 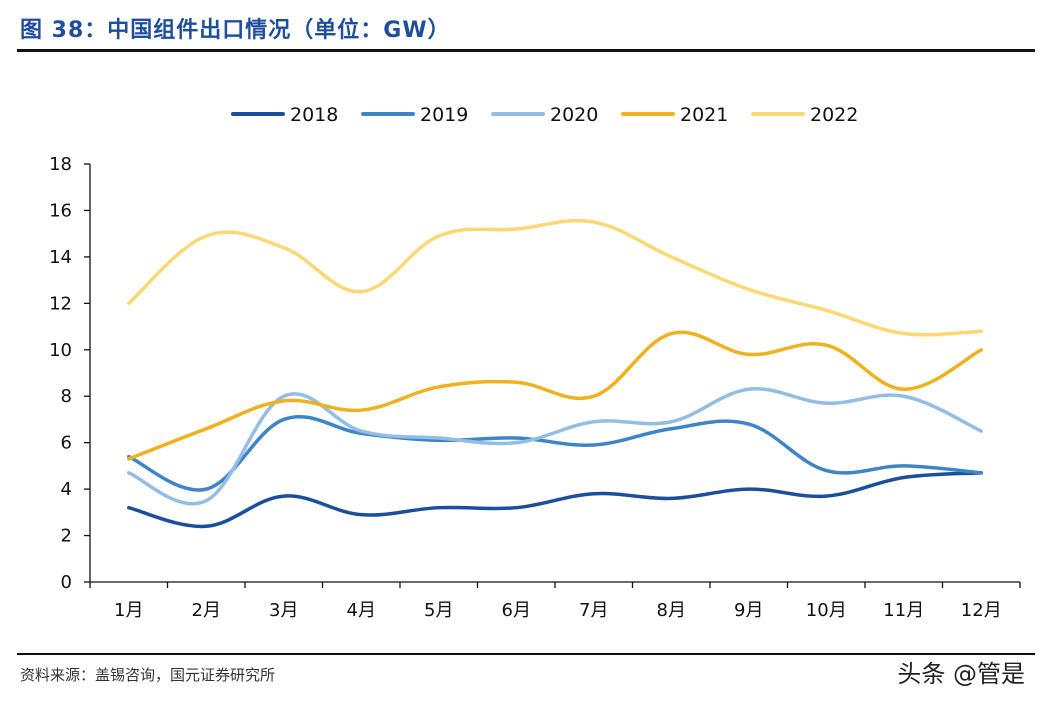 What do you see at coordinates (555, 277) in the screenshot?
I see `series-line-2022` at bounding box center [555, 277].